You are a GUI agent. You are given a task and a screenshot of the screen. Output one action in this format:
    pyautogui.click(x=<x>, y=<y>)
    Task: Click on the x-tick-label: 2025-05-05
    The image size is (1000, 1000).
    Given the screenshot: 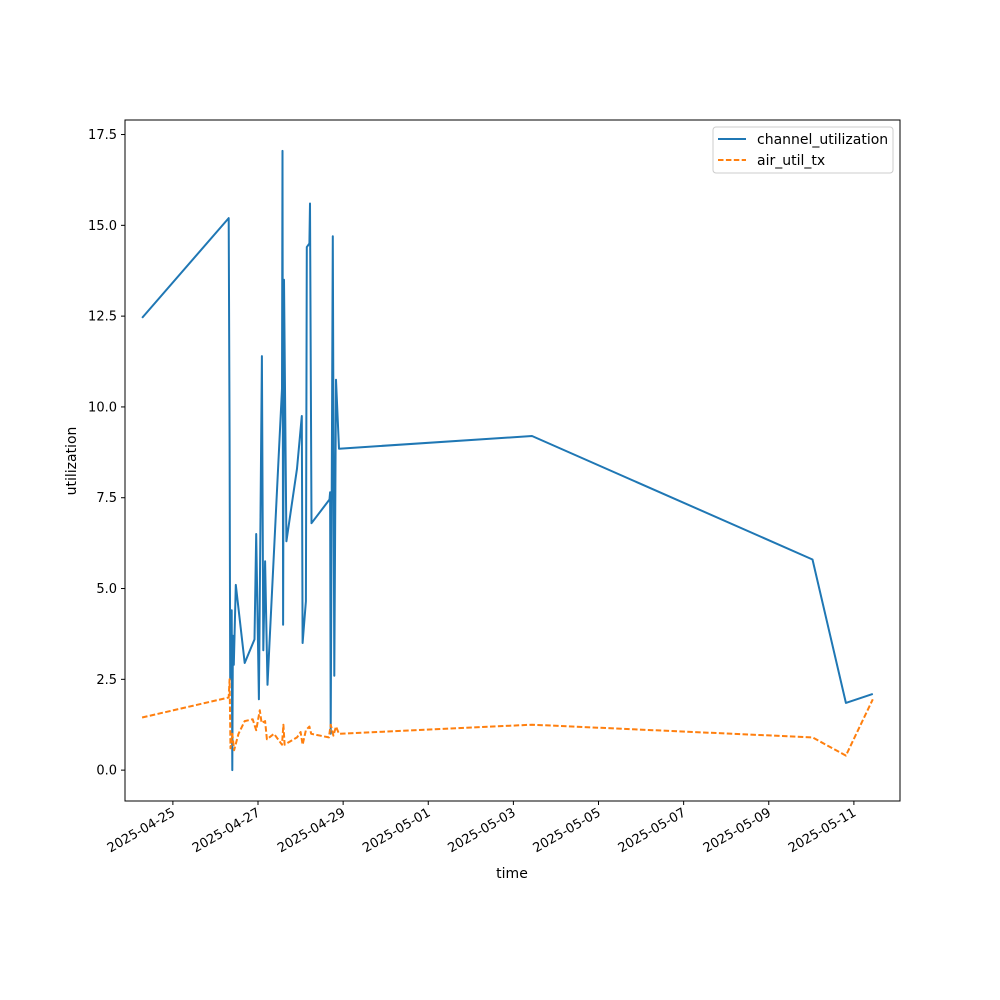 What is the action you would take?
    pyautogui.click(x=567, y=830)
    